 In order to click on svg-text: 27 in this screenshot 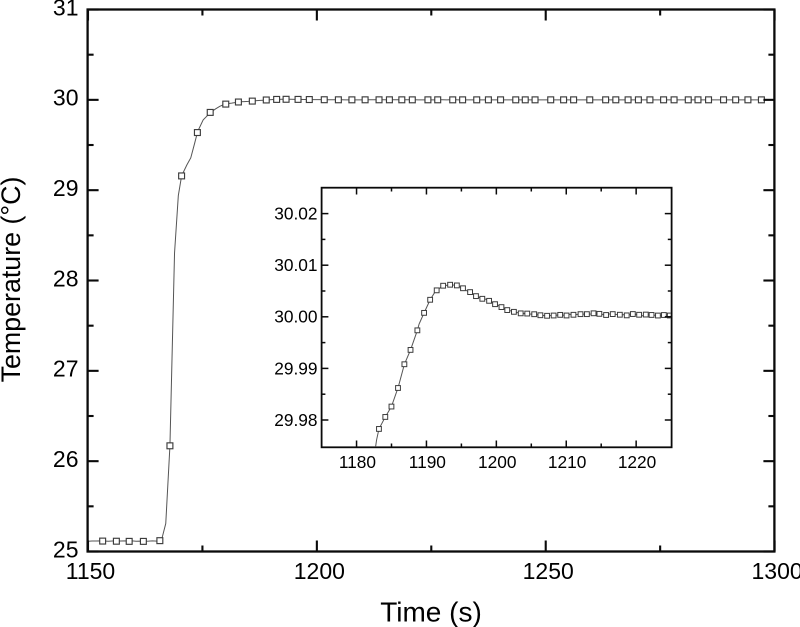, I will do `click(66, 369)`.